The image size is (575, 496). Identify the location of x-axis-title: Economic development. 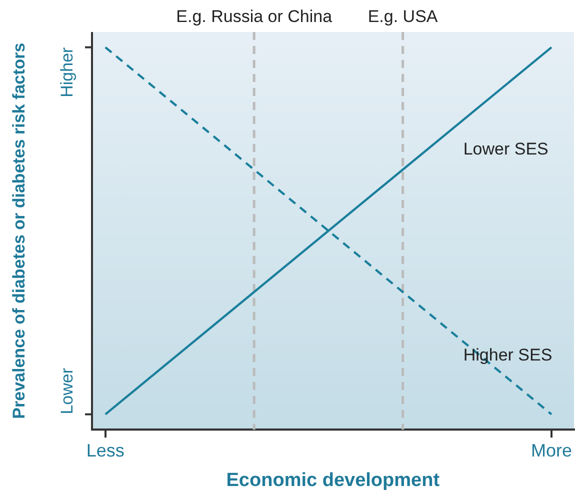
(333, 480).